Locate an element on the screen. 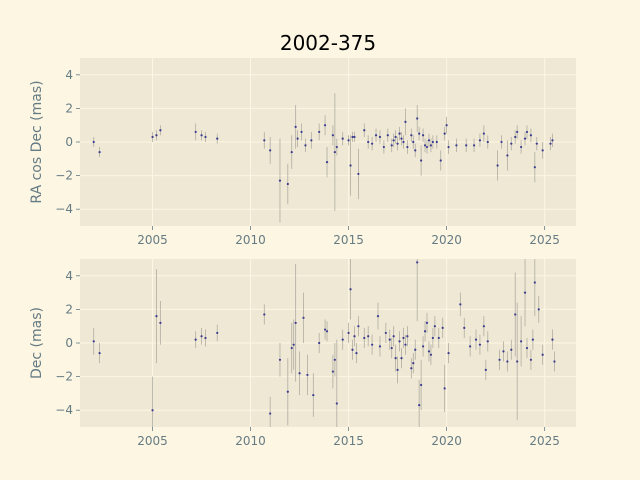 This screenshot has height=480, width=640. y-axis-label: Dec (mas) is located at coordinates (37, 343).